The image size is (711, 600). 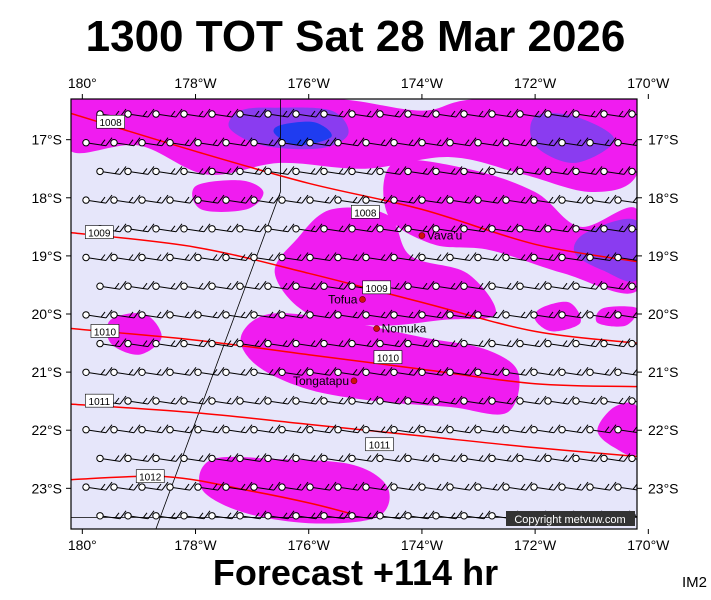 I want to click on place-marker: Tofua, so click(x=347, y=299).